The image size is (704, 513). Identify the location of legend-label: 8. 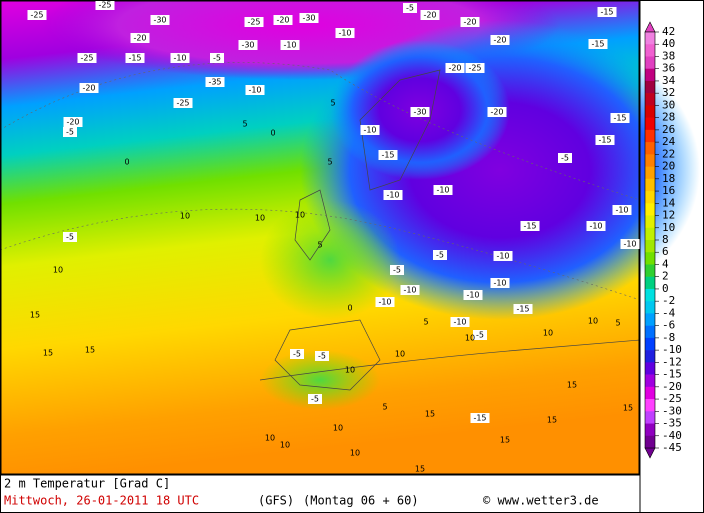
(665, 239).